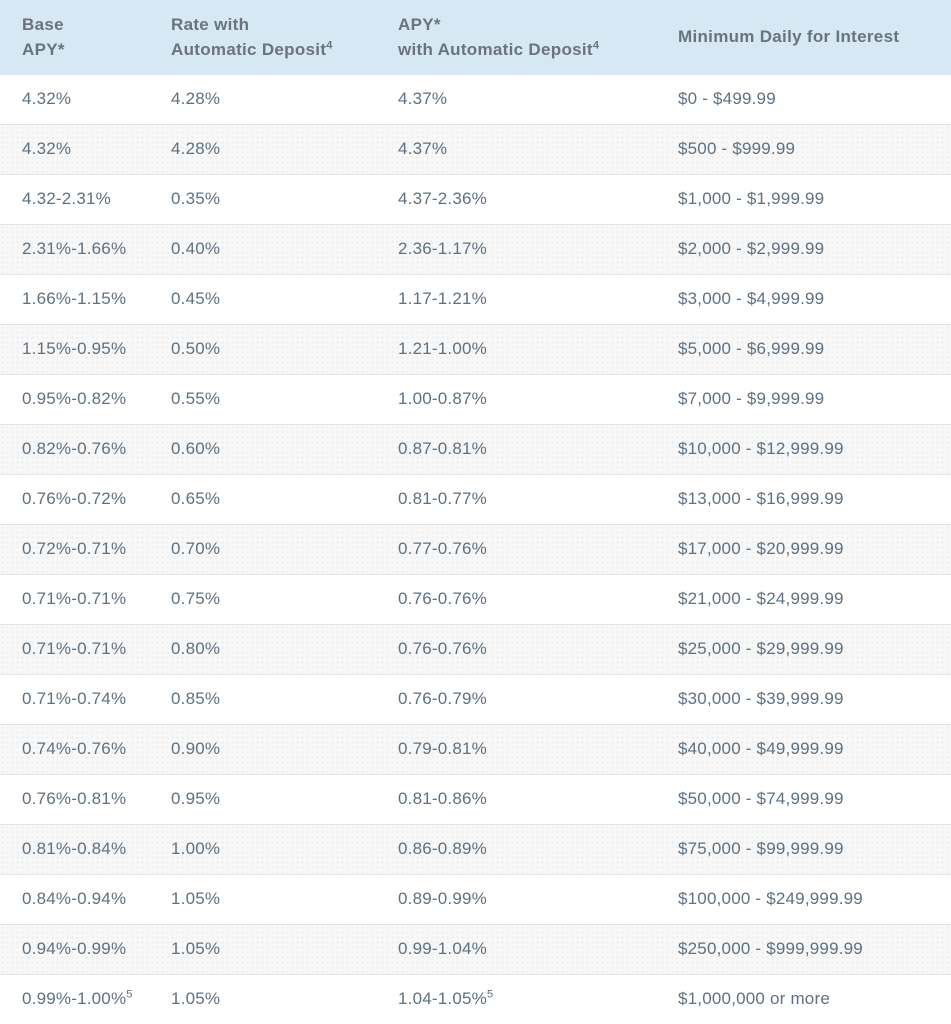  I want to click on table-cell: 1.00-0.87%, so click(442, 398).